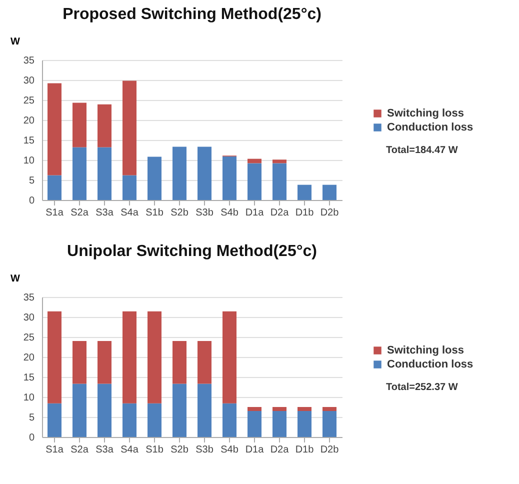  I want to click on text: Total=184.47 W, so click(422, 150).